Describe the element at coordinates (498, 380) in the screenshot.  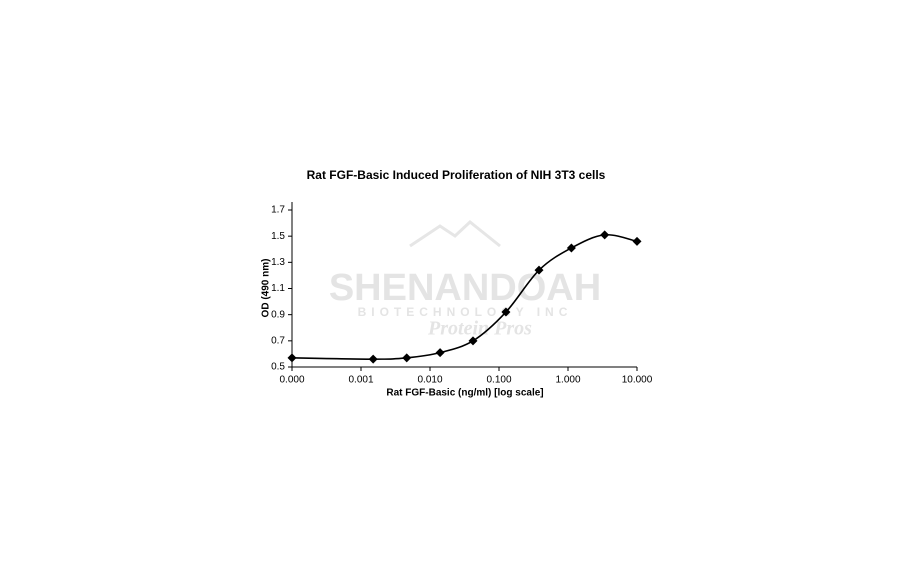
I see `x-tick-label: 0.100` at that location.